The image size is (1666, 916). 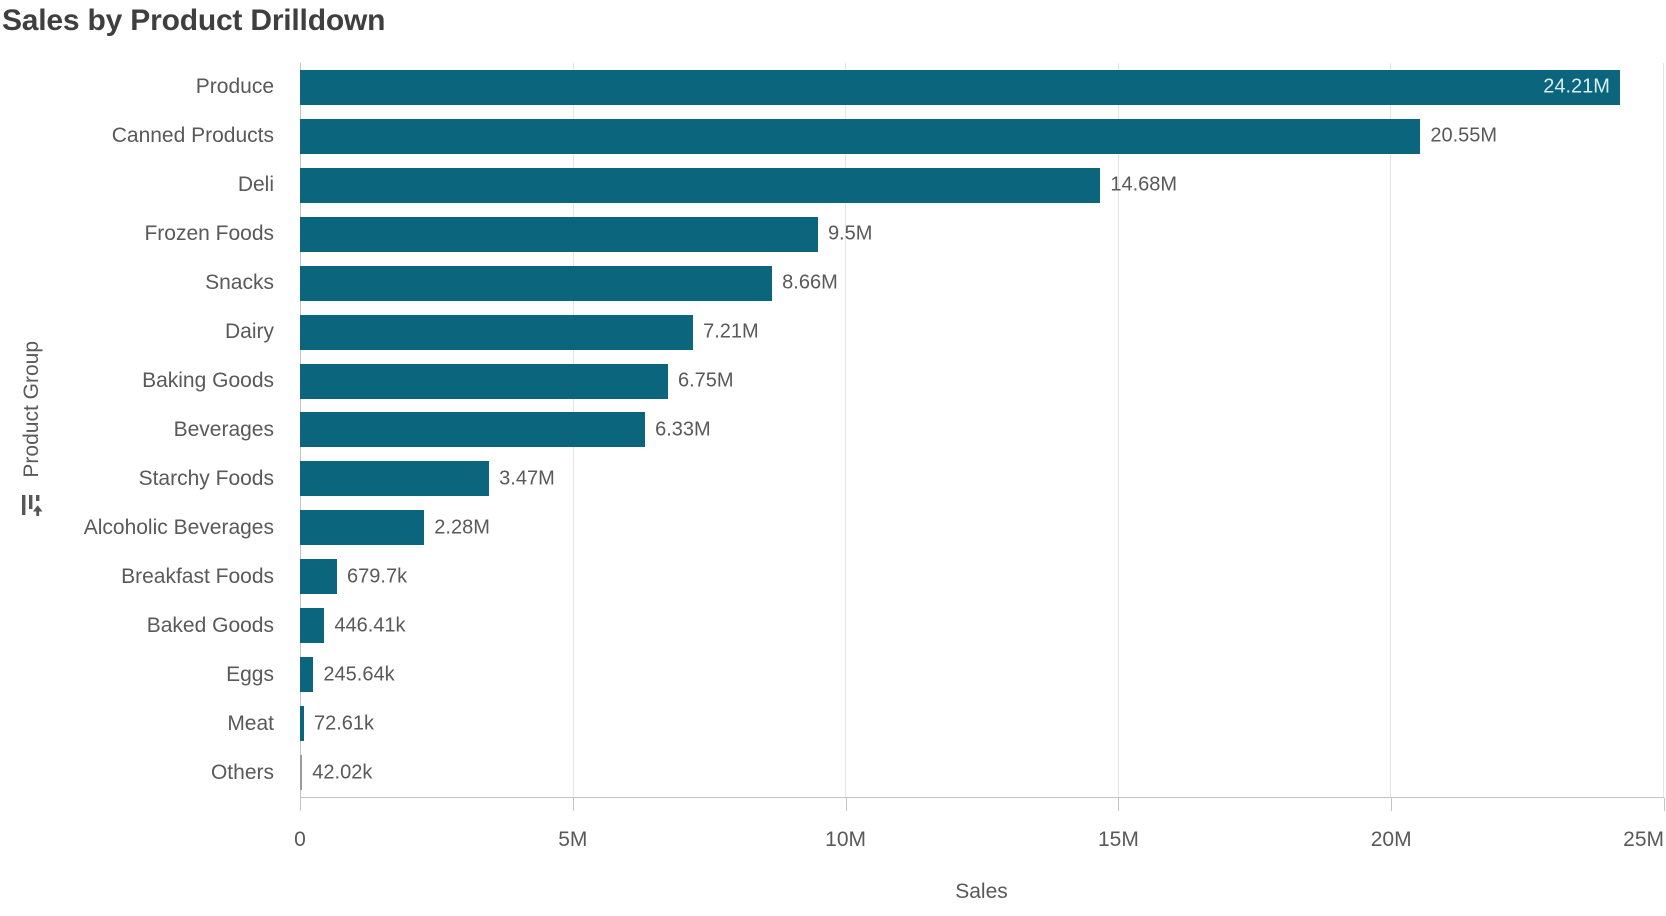 I want to click on value-label: 9.5M, so click(x=850, y=233).